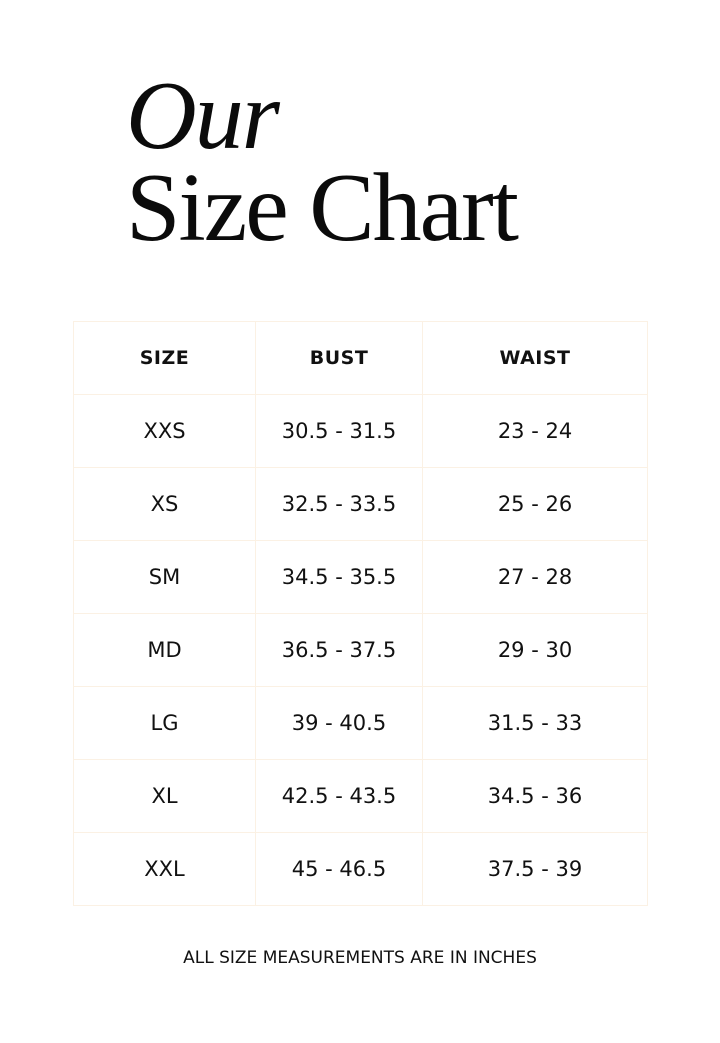 The width and height of the screenshot is (720, 1043). Describe the element at coordinates (360, 958) in the screenshot. I see `footnote: ALL SIZE MEASUREMENTS ARE IN INCHES` at that location.